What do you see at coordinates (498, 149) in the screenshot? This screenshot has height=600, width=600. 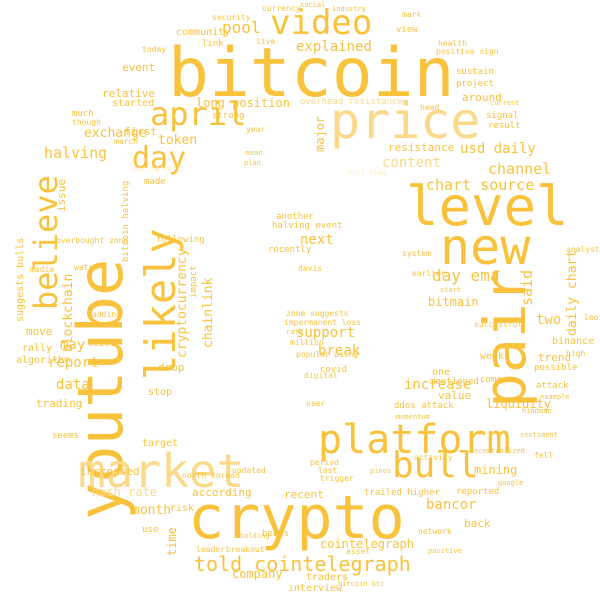 I see `word-usd-daily: usd daily` at bounding box center [498, 149].